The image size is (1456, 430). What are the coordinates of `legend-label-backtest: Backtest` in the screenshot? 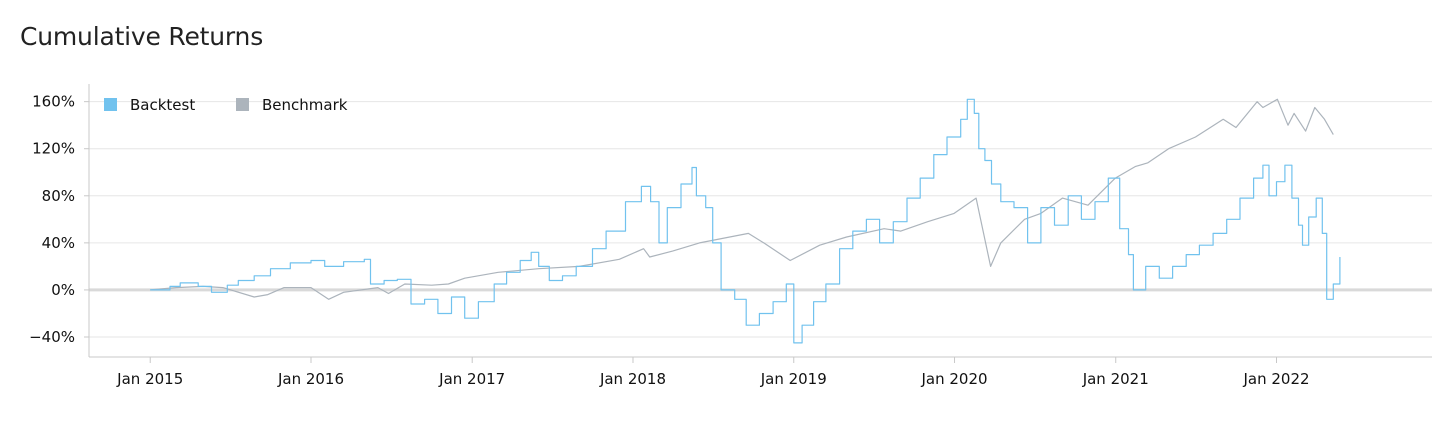 It's located at (162, 105).